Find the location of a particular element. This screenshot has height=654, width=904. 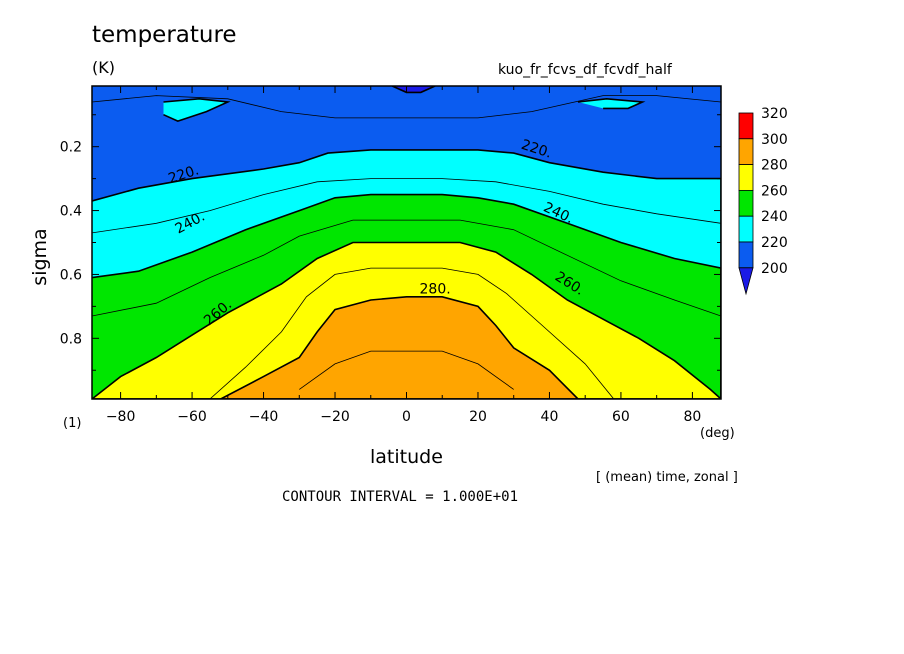

x-tick-label: −20 is located at coordinates (335, 417).